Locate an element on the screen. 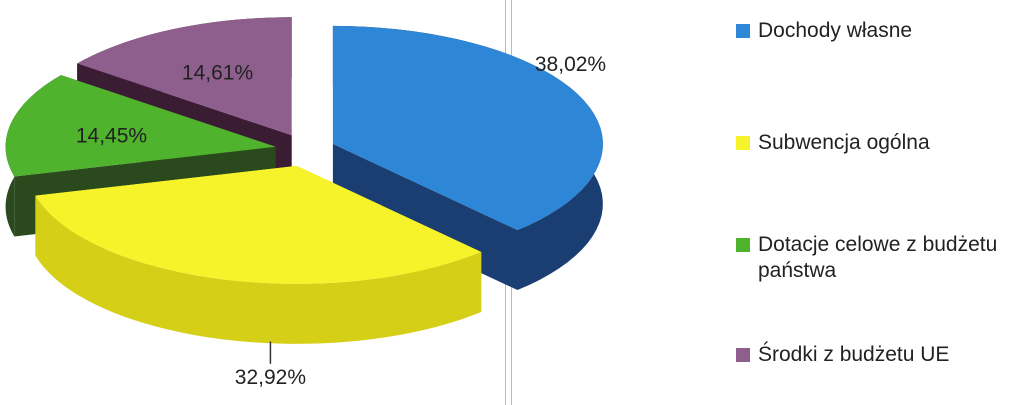 This screenshot has height=405, width=1036. value-label-s-rodki-z-budz-etu-ue: 14,61% is located at coordinates (217, 73).